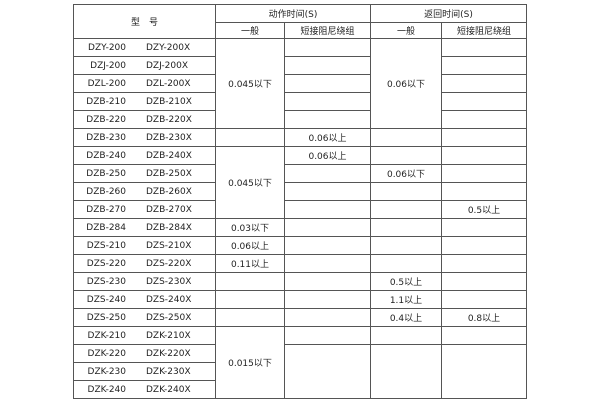  I want to click on model-name: DZY-200X, so click(168, 47).